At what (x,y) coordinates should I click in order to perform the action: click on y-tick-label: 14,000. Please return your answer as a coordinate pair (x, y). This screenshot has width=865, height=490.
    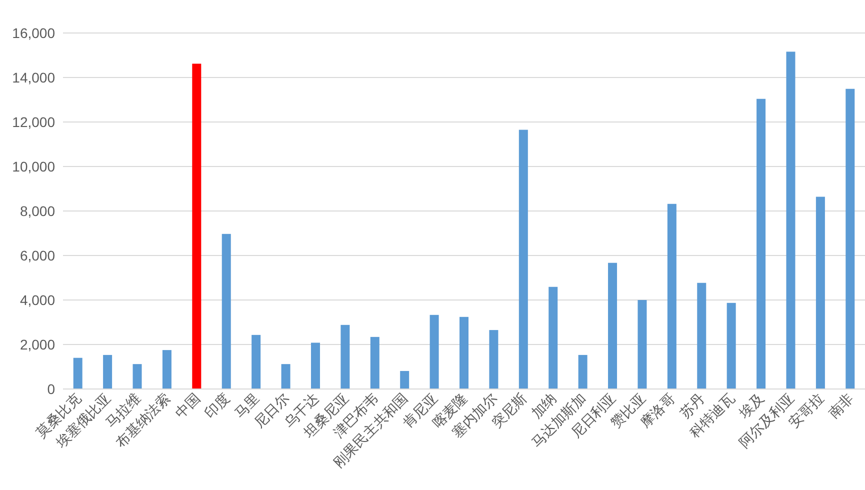
    Looking at the image, I should click on (34, 78).